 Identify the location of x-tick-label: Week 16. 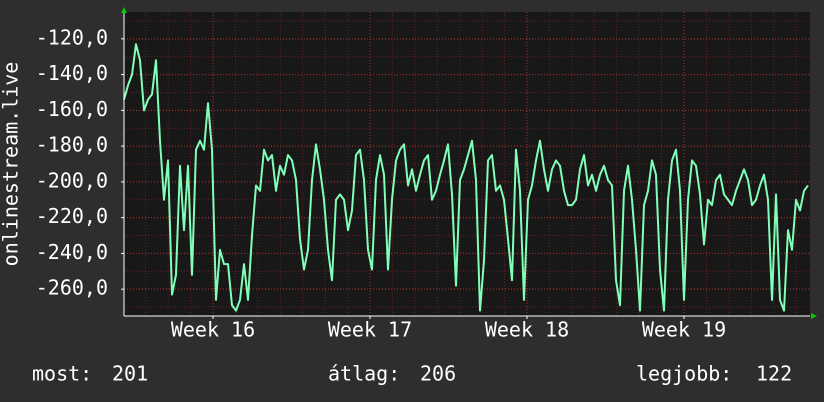
(213, 330).